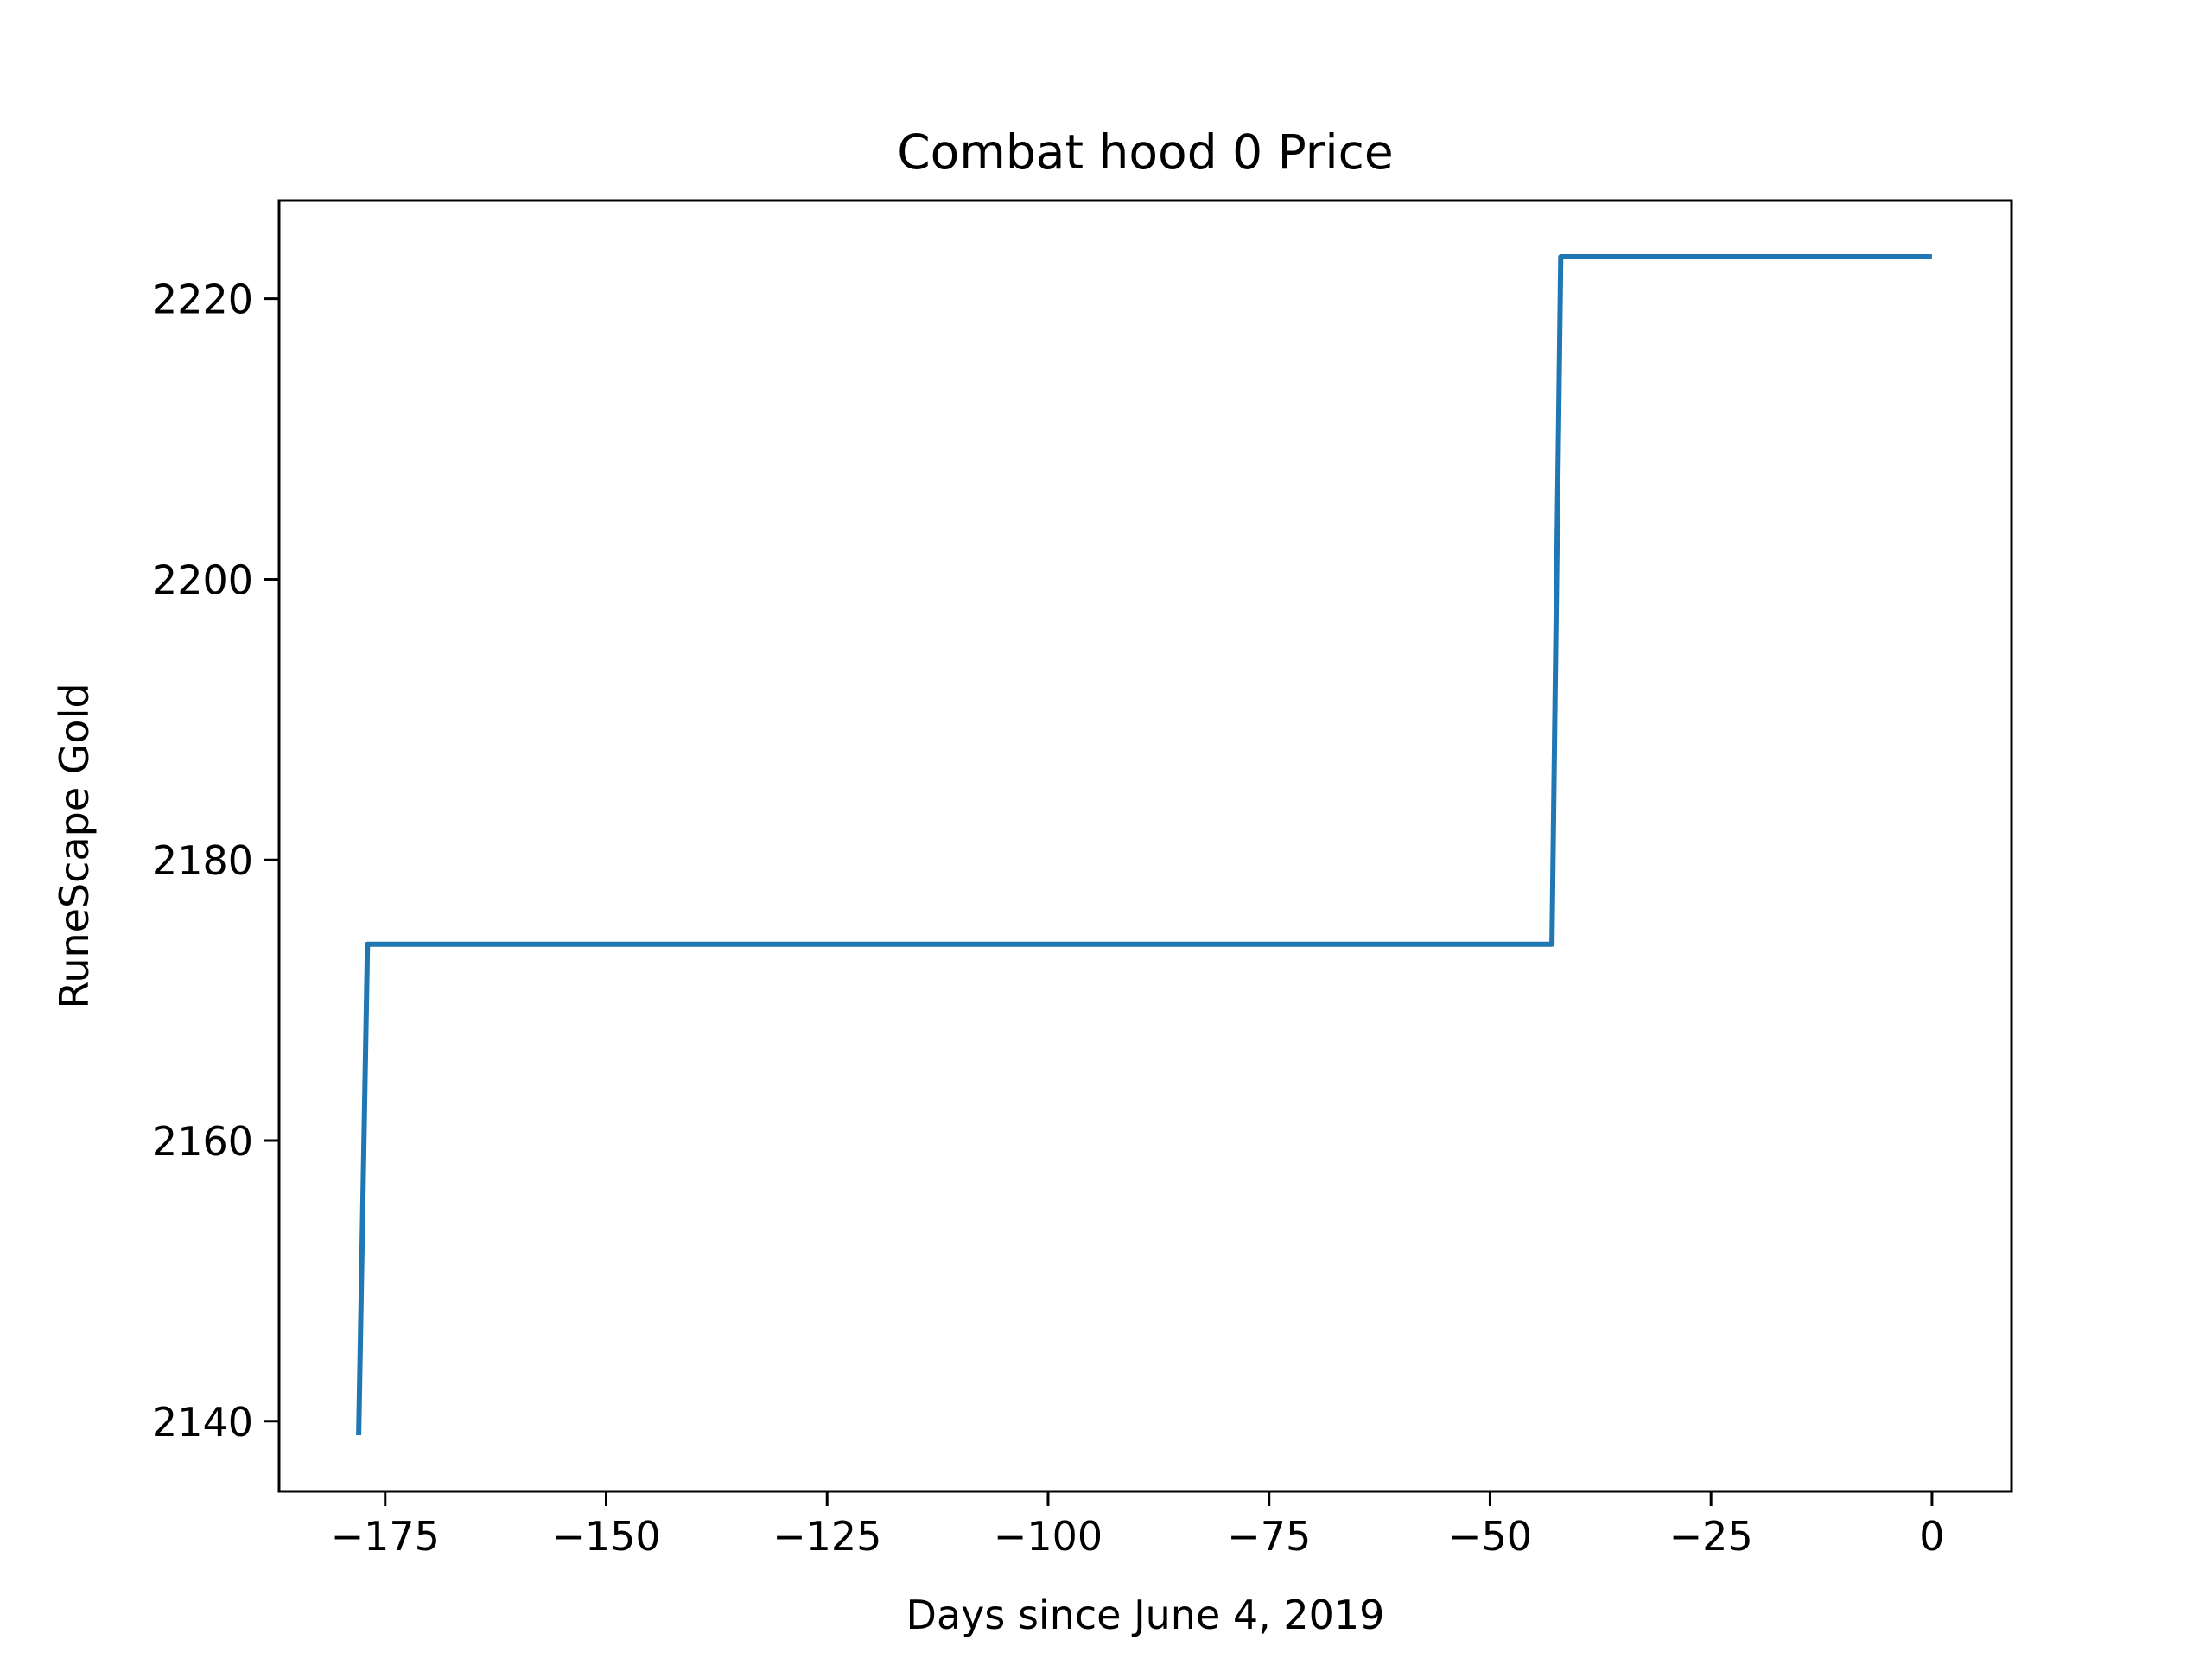  I want to click on chart-title: Combat hood 0 Price, so click(1145, 152).